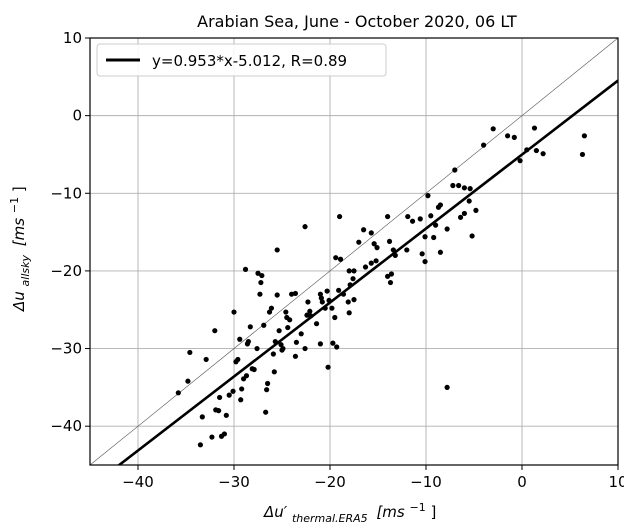  I want to click on y-axis-ticks: −40 −30 −20 −10 0 10, so click(70, 232).